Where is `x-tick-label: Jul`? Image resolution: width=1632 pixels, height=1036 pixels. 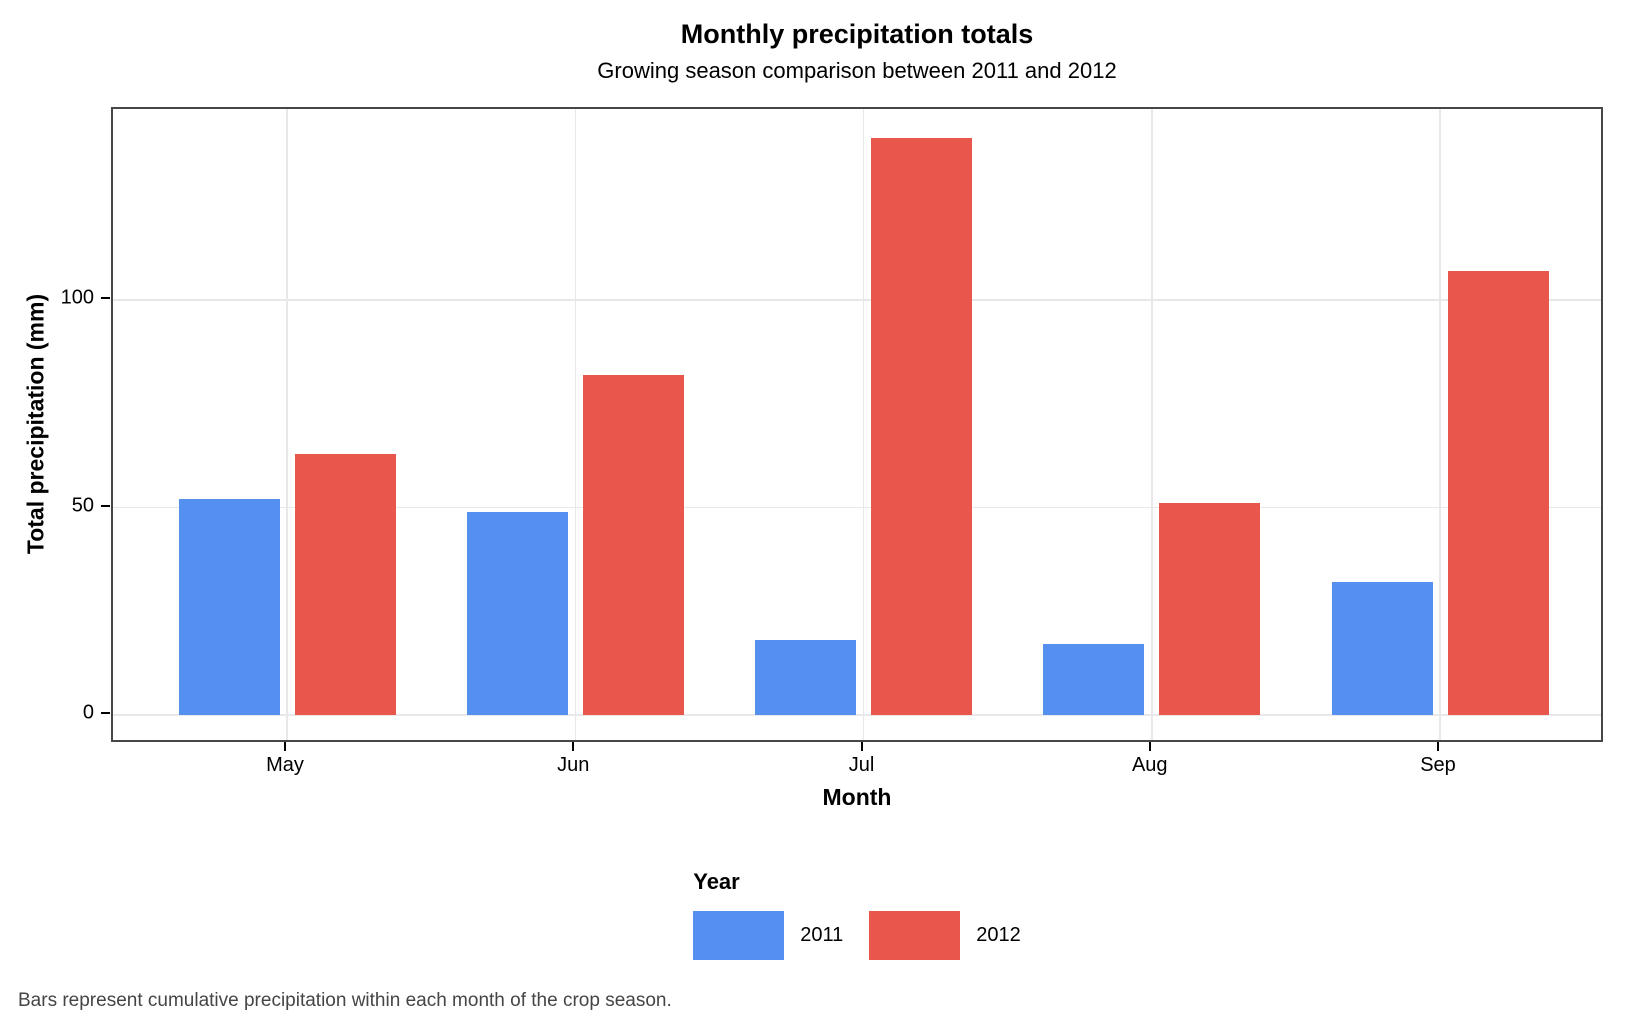
x-tick-label: Jul is located at coordinates (861, 765).